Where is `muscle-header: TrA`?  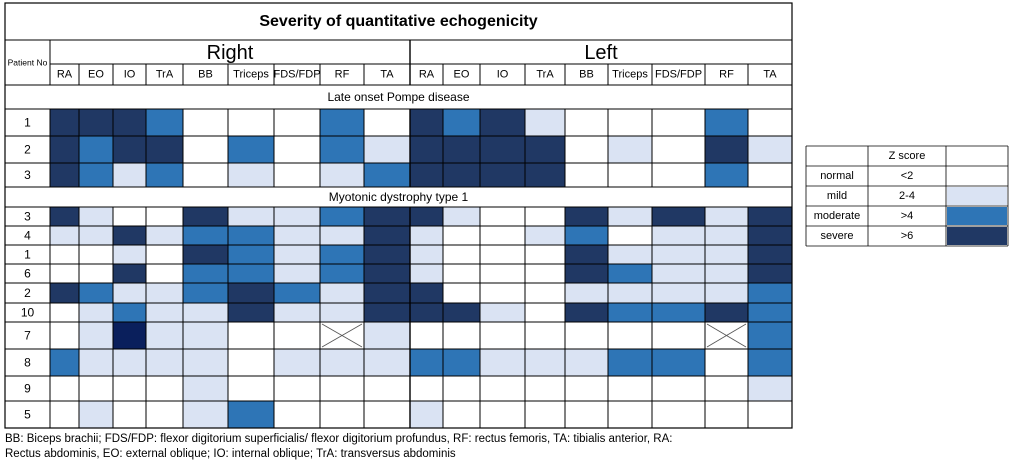
muscle-header: TrA is located at coordinates (165, 75).